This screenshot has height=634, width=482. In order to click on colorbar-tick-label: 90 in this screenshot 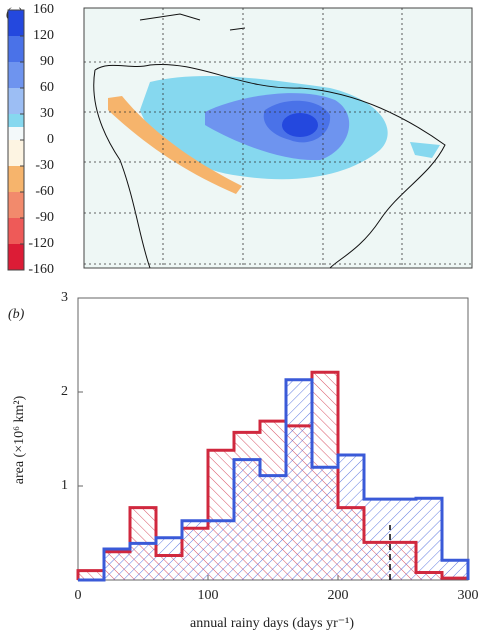, I will do `click(47, 61)`.